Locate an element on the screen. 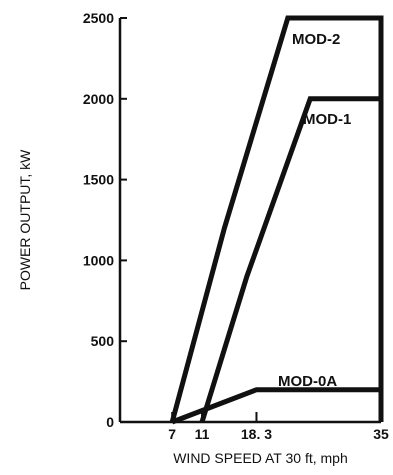 This screenshot has width=393, height=475. y-tick-label: 1000 is located at coordinates (98, 260).